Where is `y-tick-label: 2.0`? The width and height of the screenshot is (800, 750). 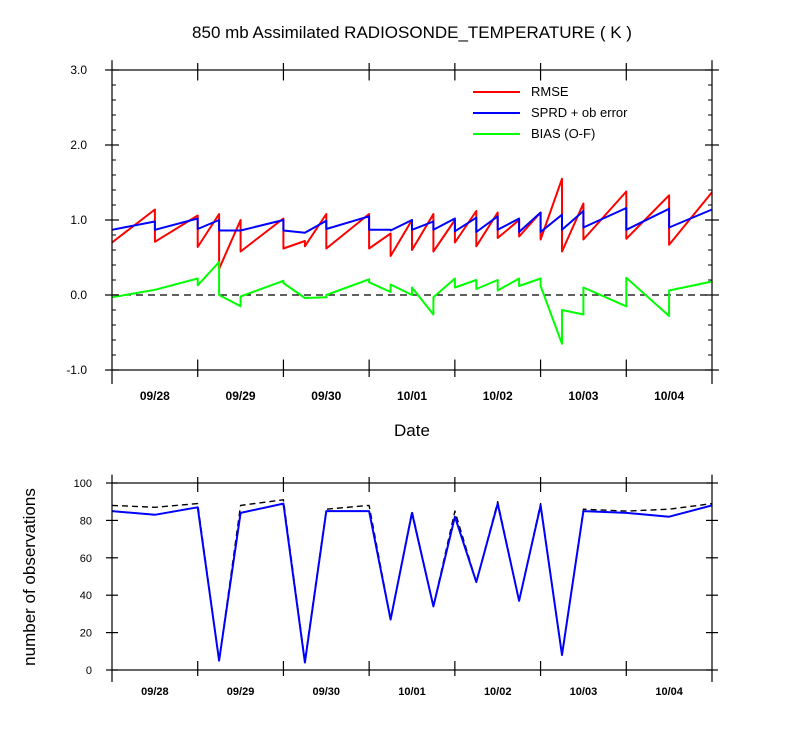
y-tick-label: 2.0 is located at coordinates (78, 145).